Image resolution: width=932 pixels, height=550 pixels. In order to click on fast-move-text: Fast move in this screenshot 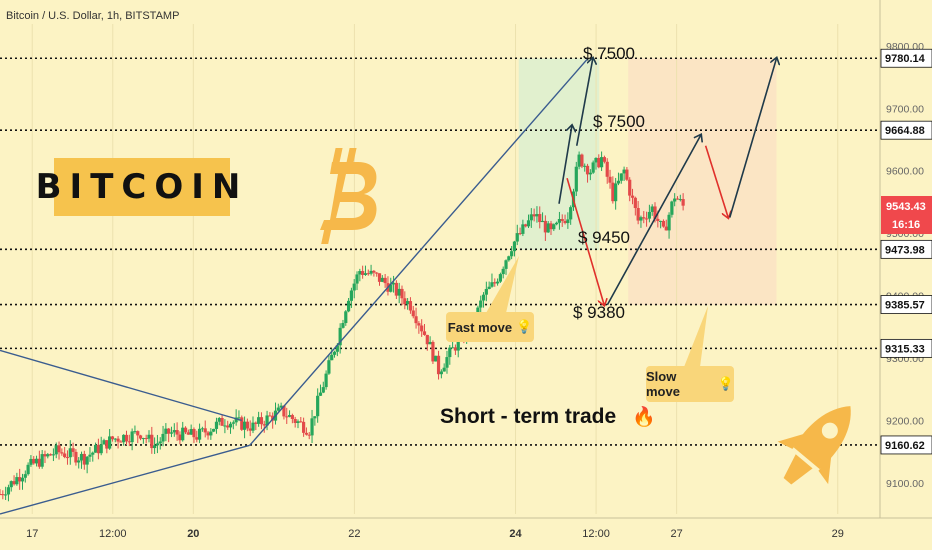, I will do `click(480, 327)`.